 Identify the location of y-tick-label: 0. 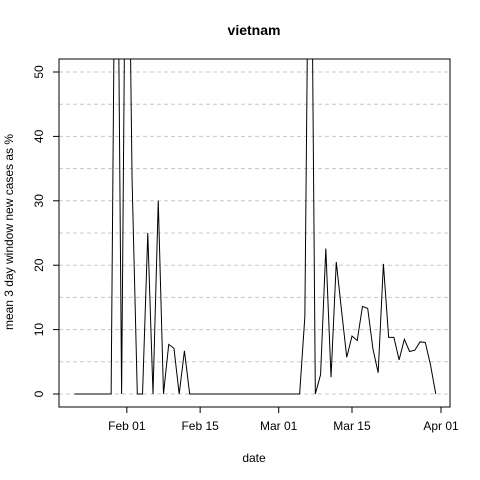
(39, 393).